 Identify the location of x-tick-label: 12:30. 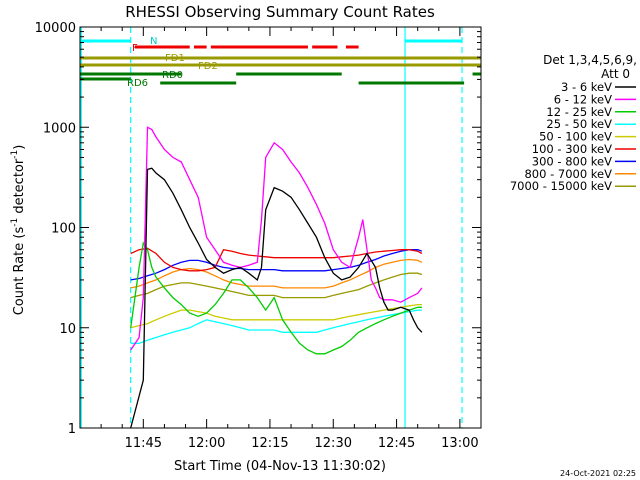
(333, 443).